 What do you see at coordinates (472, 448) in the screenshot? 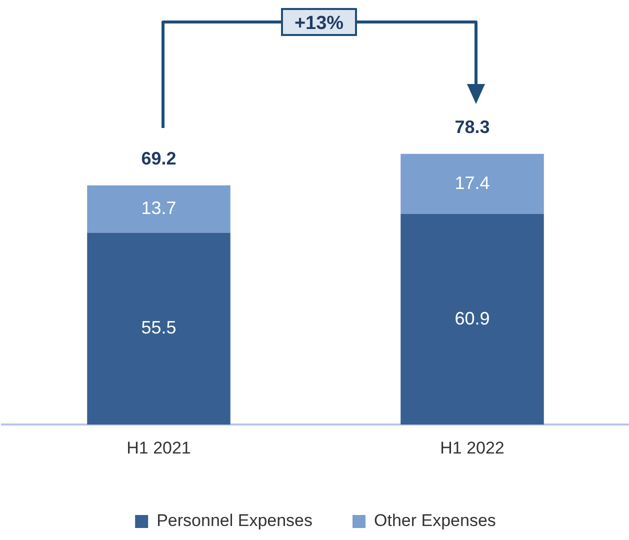
I see `x-tick-label: H1 2022` at bounding box center [472, 448].